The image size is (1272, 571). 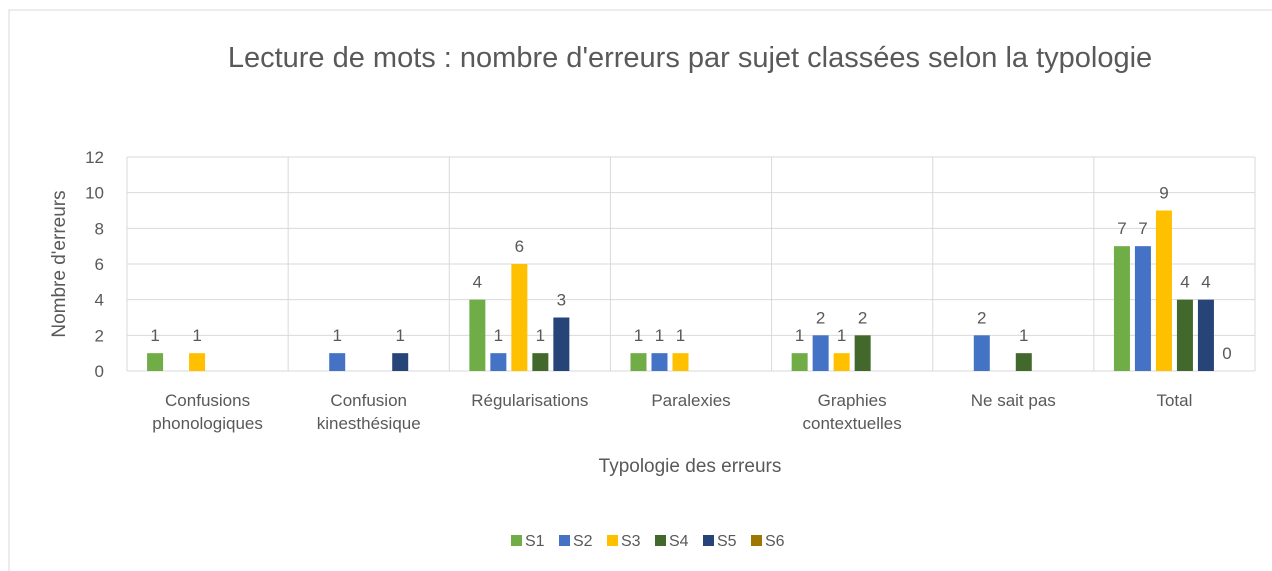 What do you see at coordinates (99, 371) in the screenshot?
I see `y-tick-label: 0` at bounding box center [99, 371].